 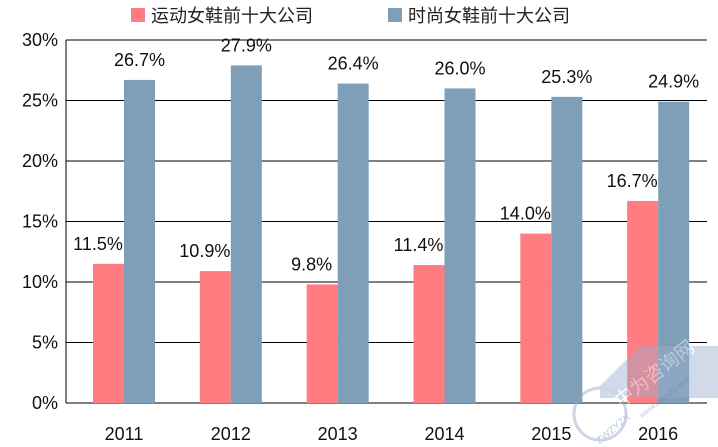 I want to click on data-label-sports: 11.5%, so click(x=98, y=244).